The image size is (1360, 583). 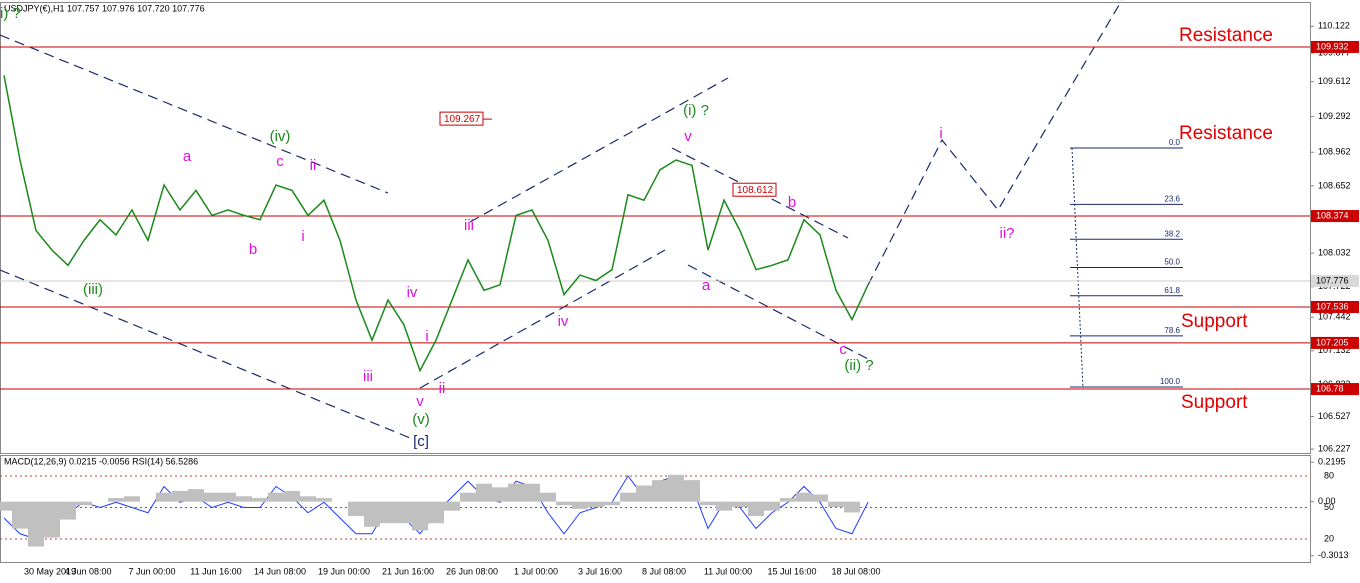 I want to click on fib-label: 100.0, so click(x=1170, y=381).